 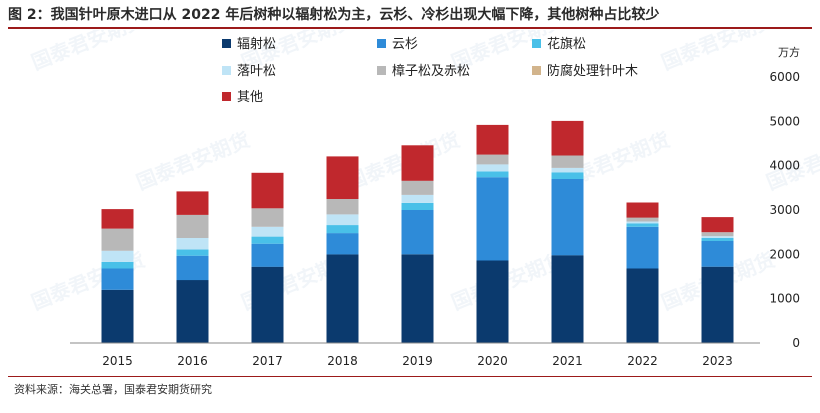 What do you see at coordinates (642, 247) in the screenshot?
I see `bar-segment-2022-云杉` at bounding box center [642, 247].